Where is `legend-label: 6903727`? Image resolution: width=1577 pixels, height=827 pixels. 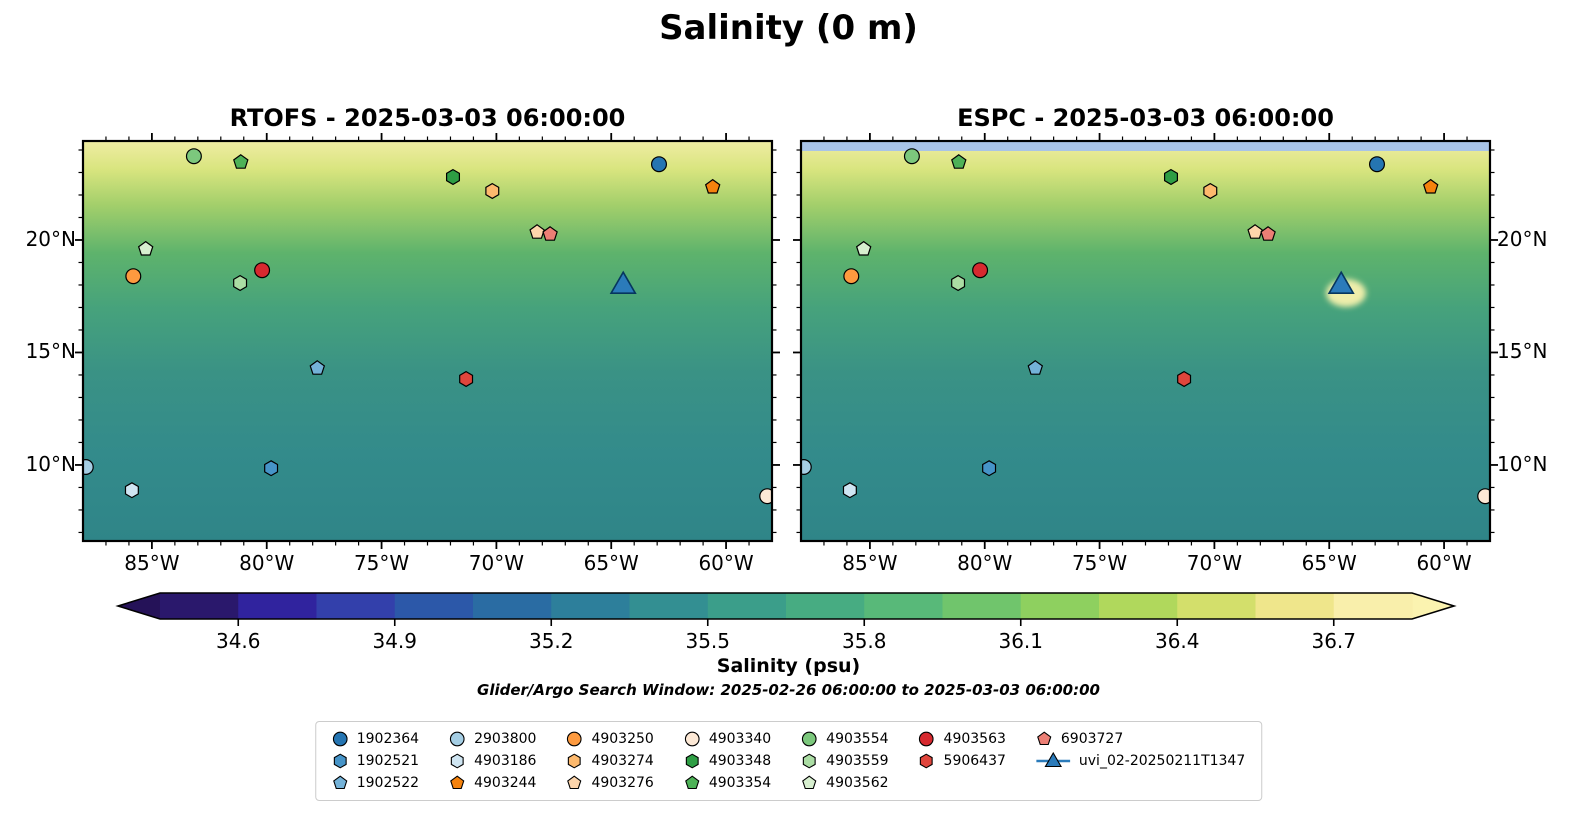 legend-label: 6903727 is located at coordinates (1092, 739).